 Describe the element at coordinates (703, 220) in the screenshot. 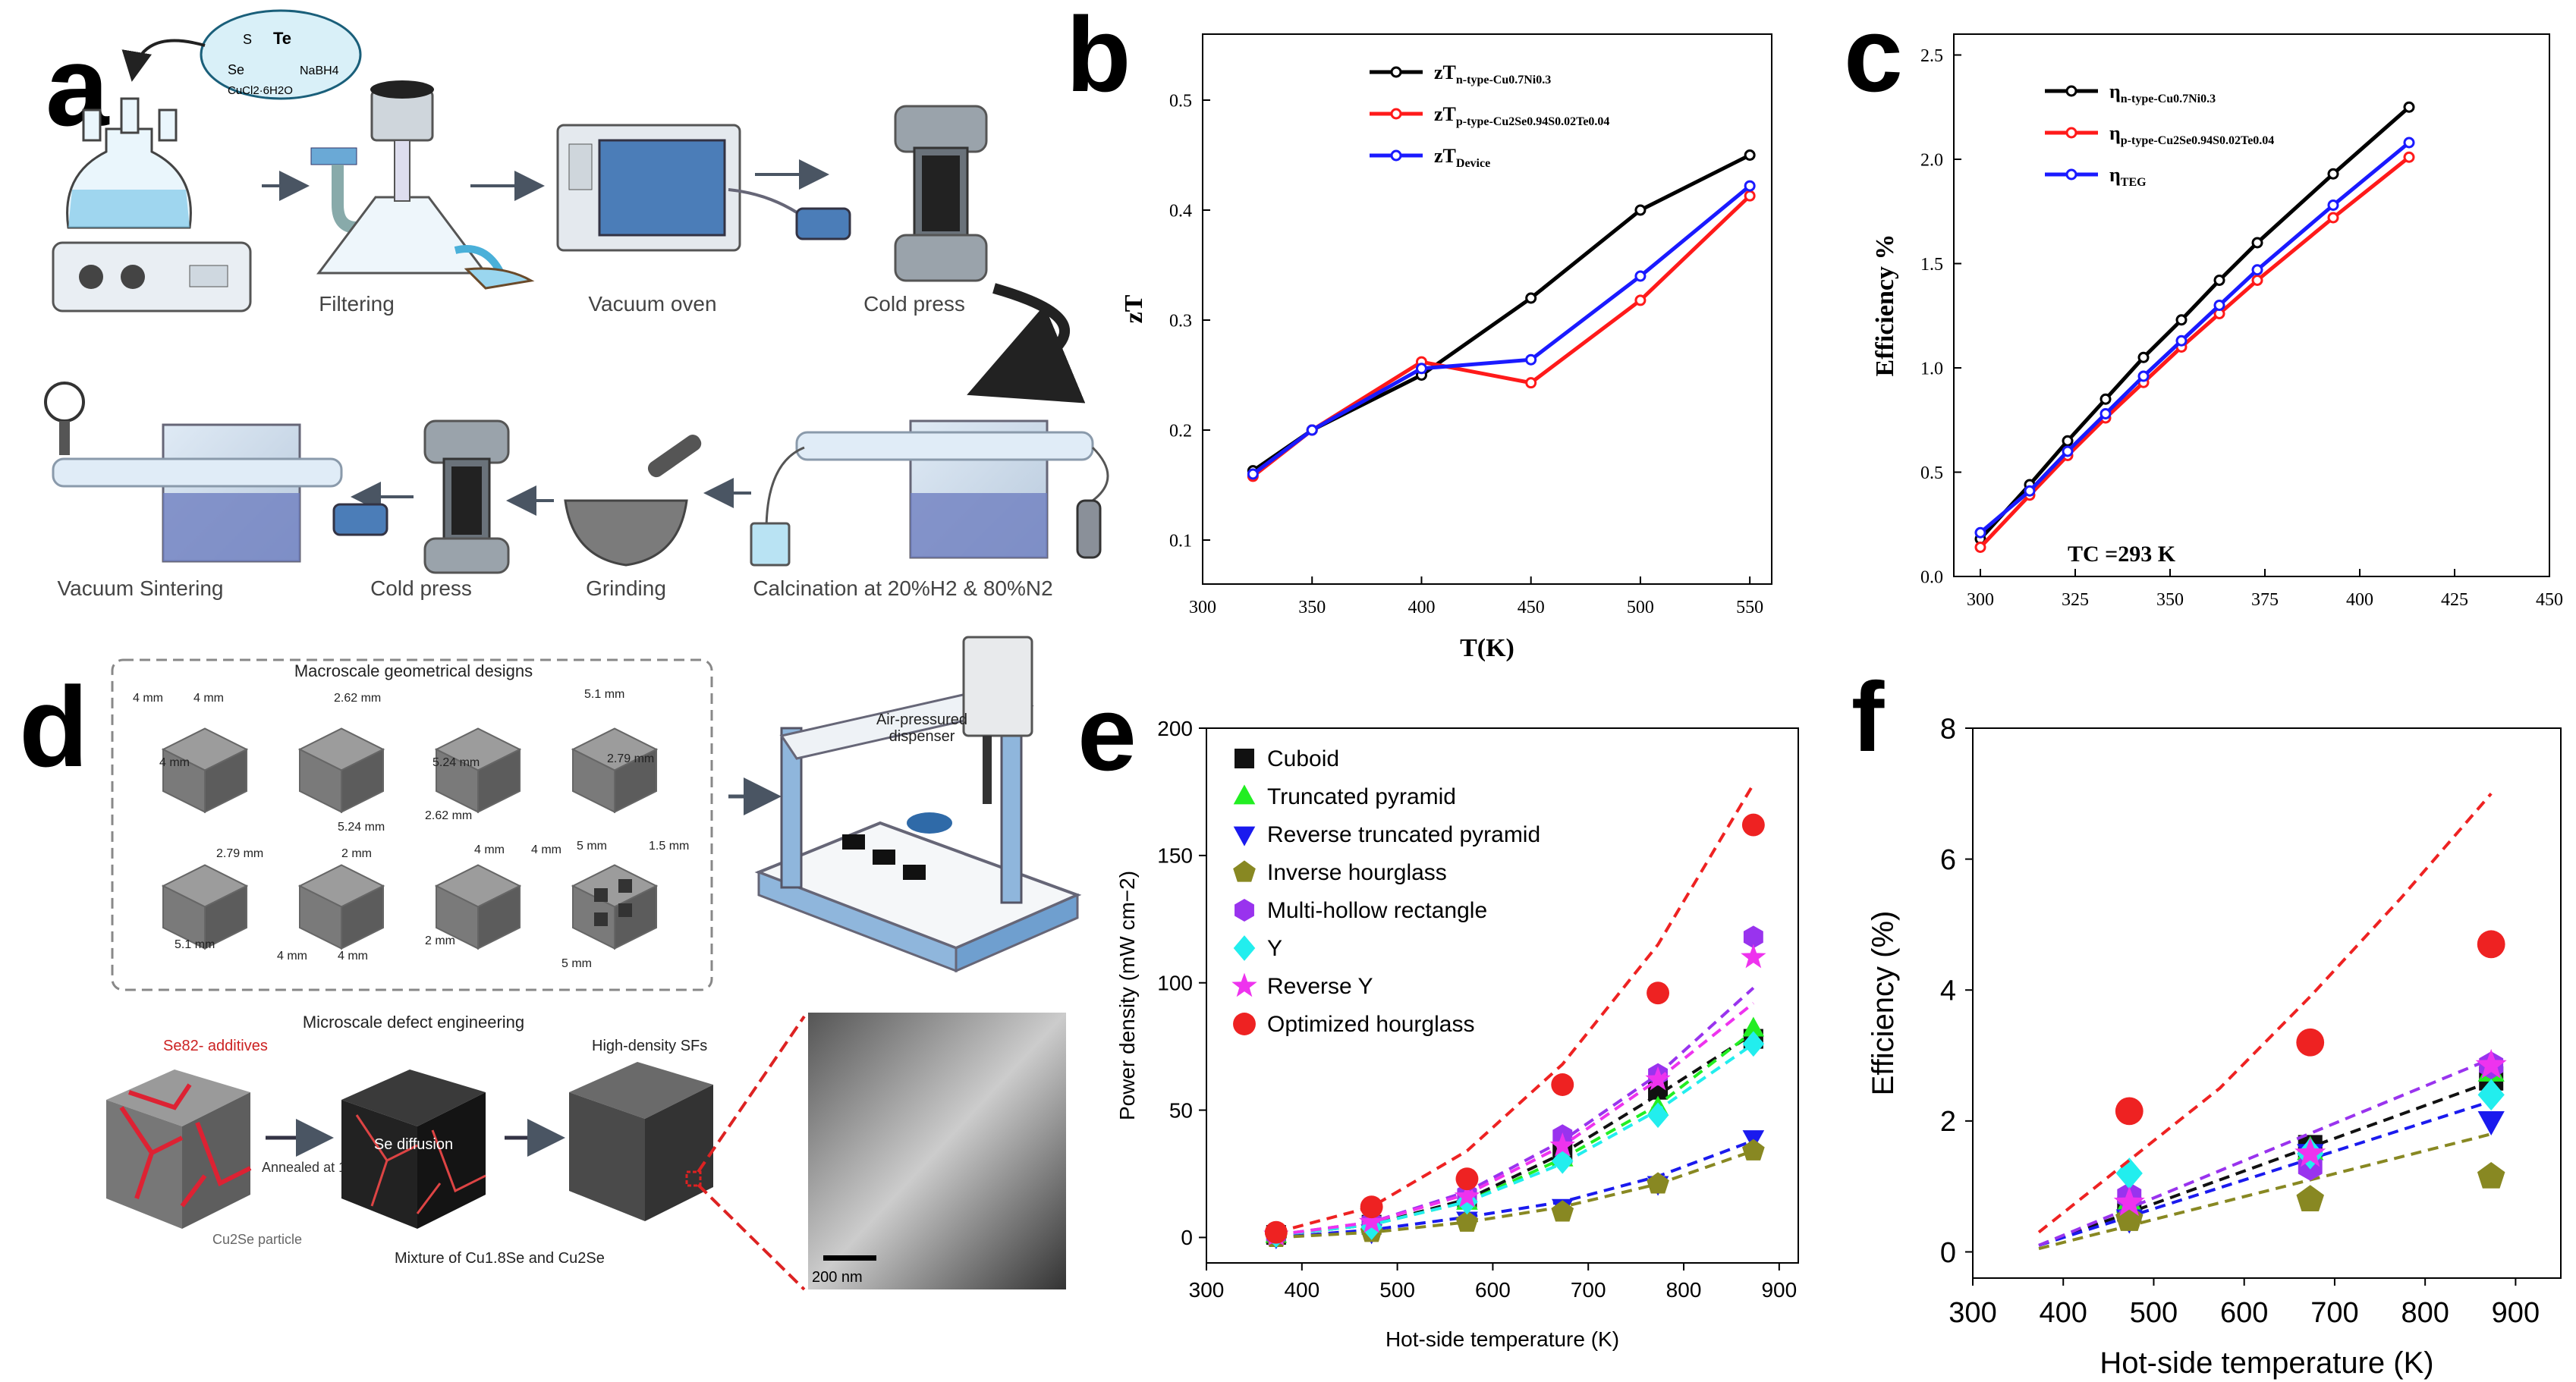

I see `vacuum-oven-illustration: Vacuum oven` at that location.